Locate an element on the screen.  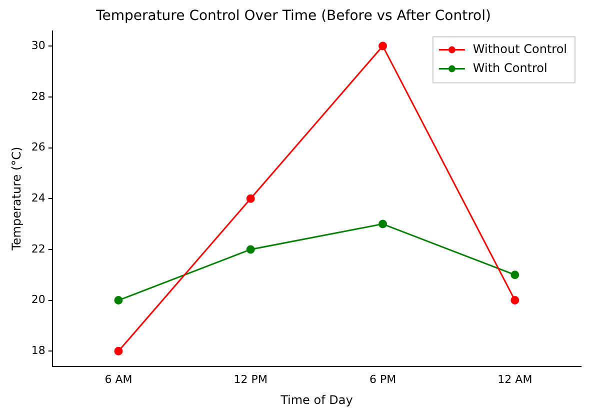
y-tick-label: 24 is located at coordinates (38, 197).